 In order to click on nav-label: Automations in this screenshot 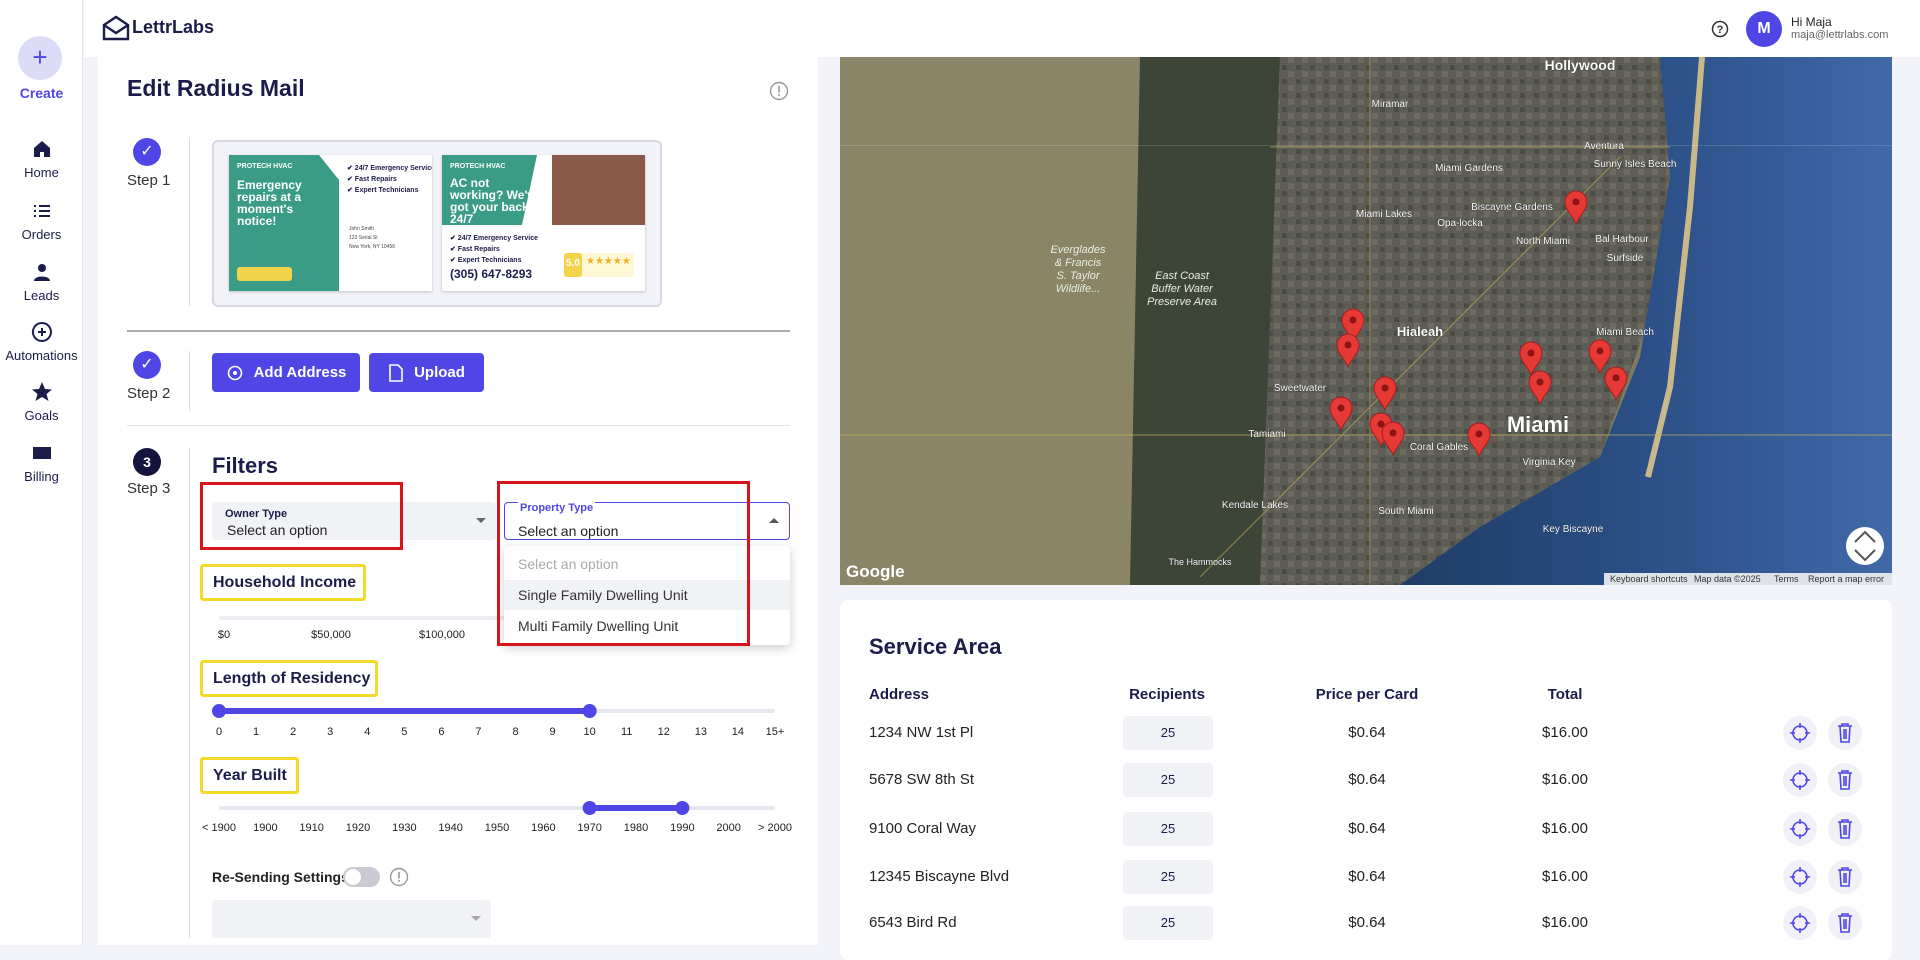, I will do `click(41, 355)`.